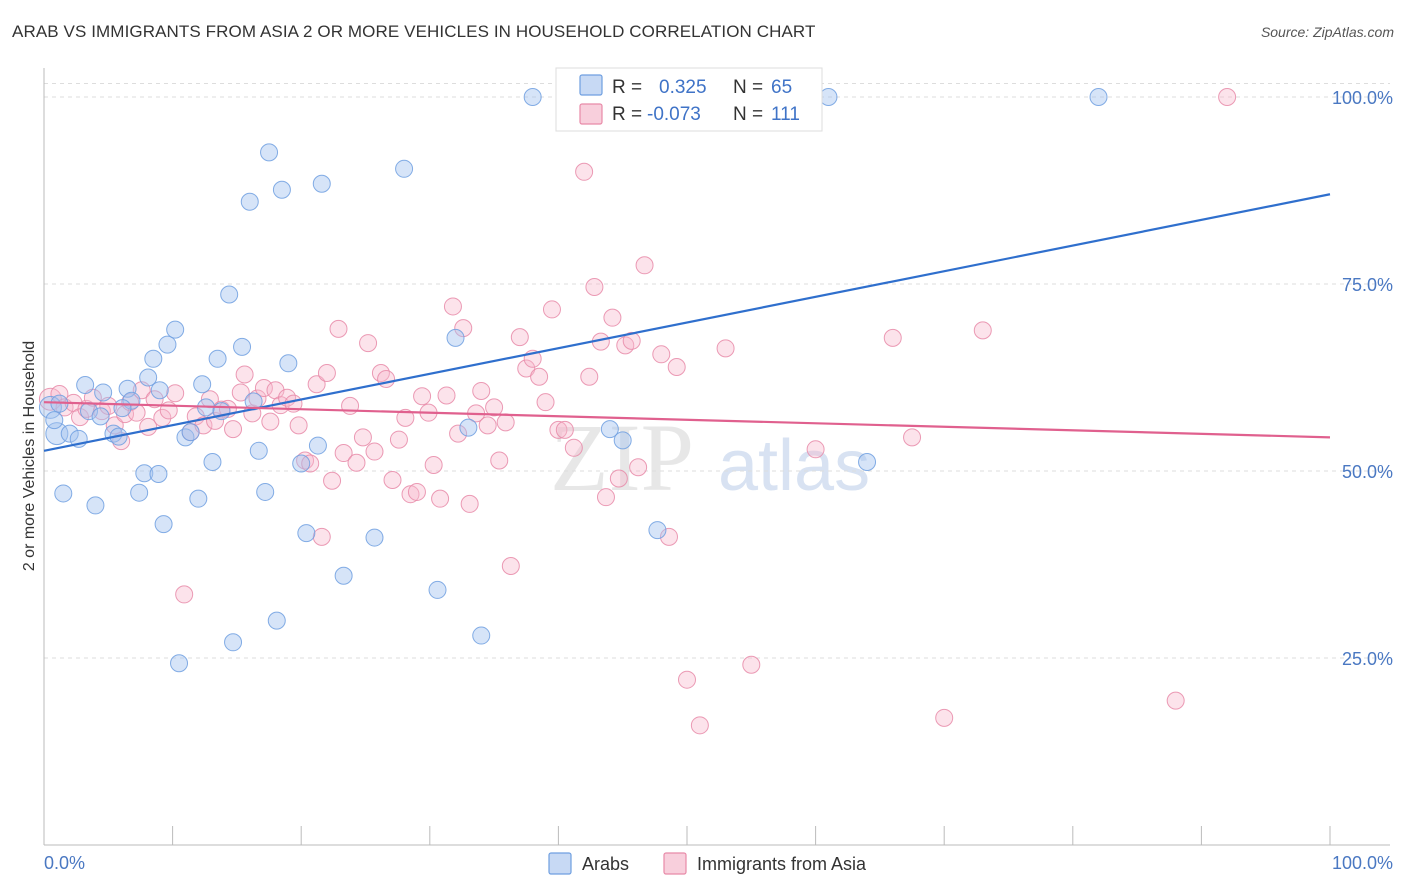  What do you see at coordinates (1362, 378) in the screenshot?
I see `y-tick-labels: 25.0% 50.0% 75.0% 100.0%` at bounding box center [1362, 378].